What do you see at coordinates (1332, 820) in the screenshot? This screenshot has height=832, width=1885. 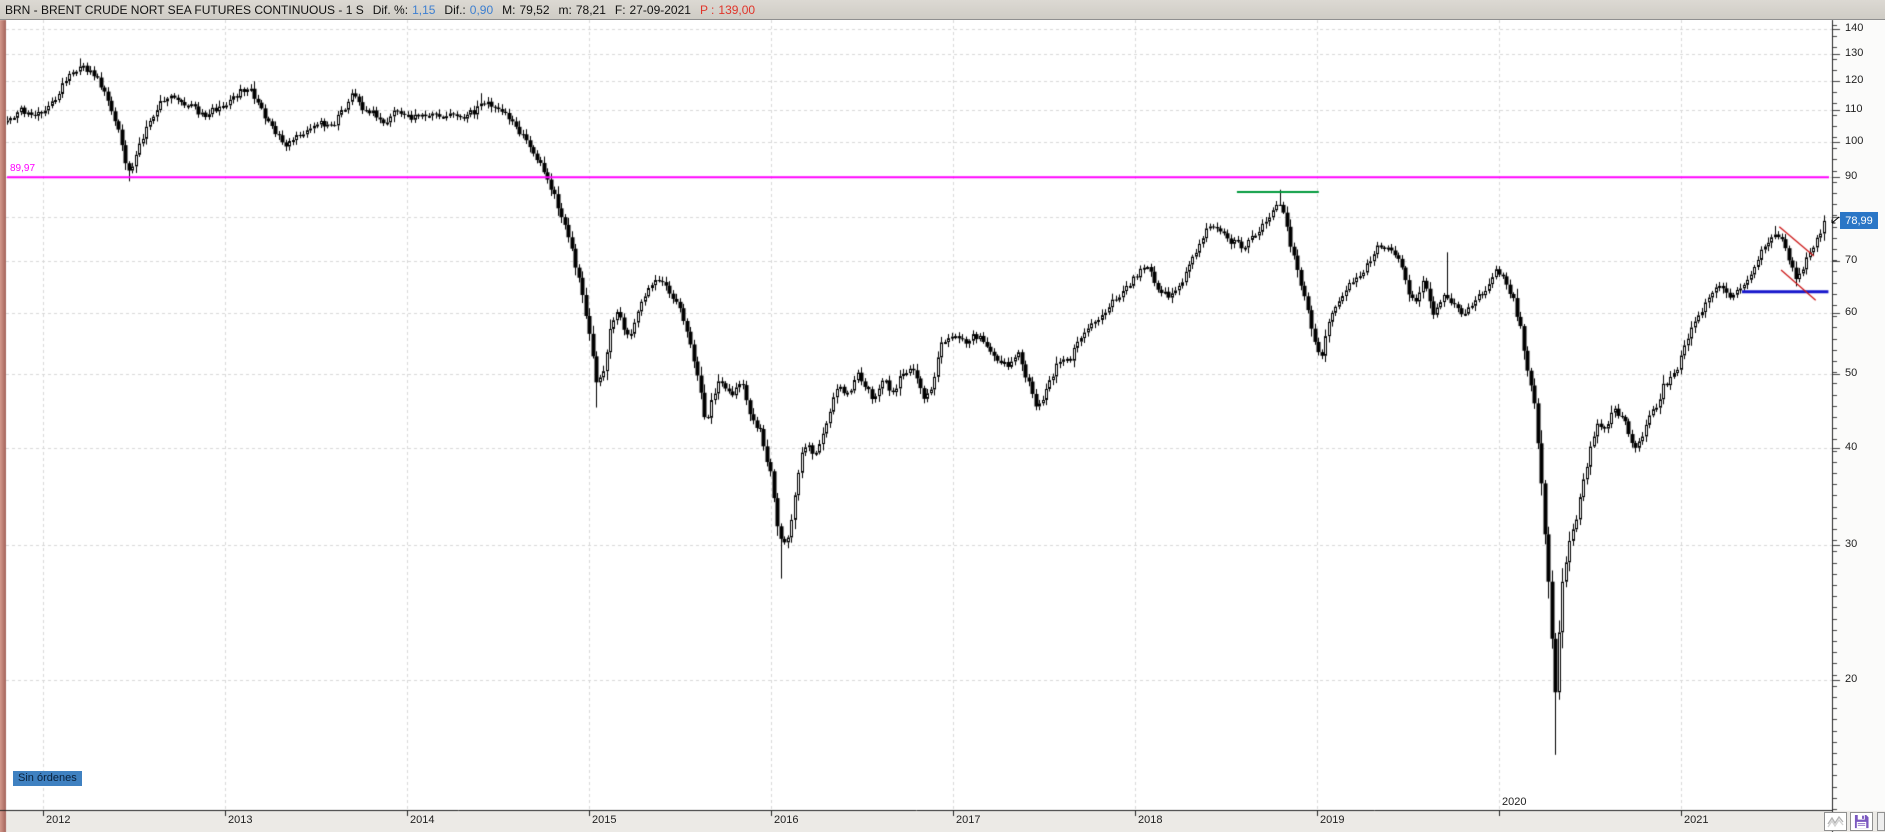 I see `x-axis-label: 2019` at bounding box center [1332, 820].